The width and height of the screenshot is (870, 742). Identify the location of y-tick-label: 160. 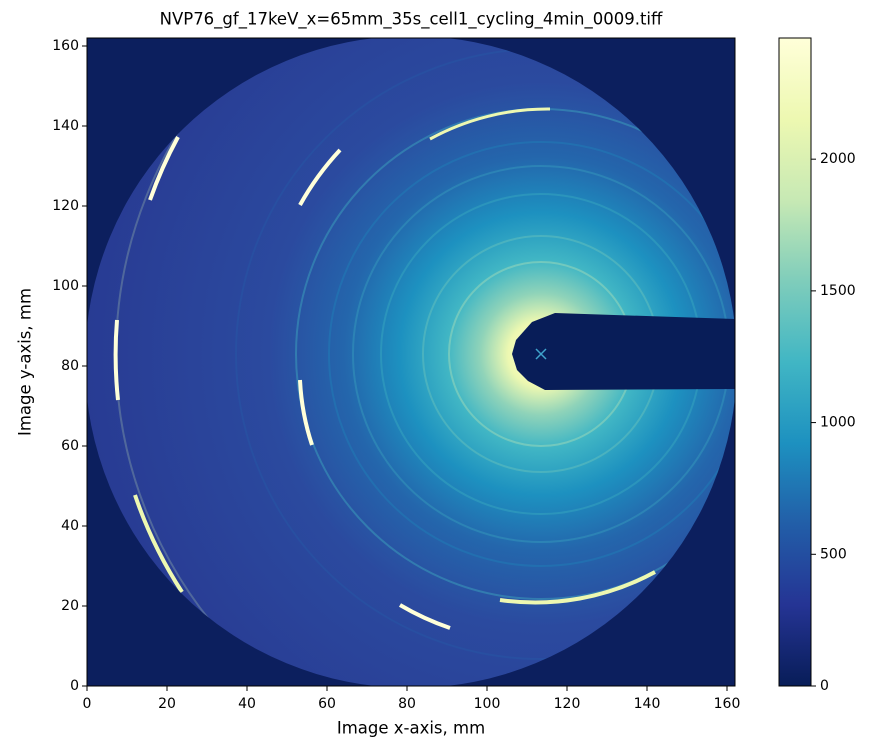
(65, 46).